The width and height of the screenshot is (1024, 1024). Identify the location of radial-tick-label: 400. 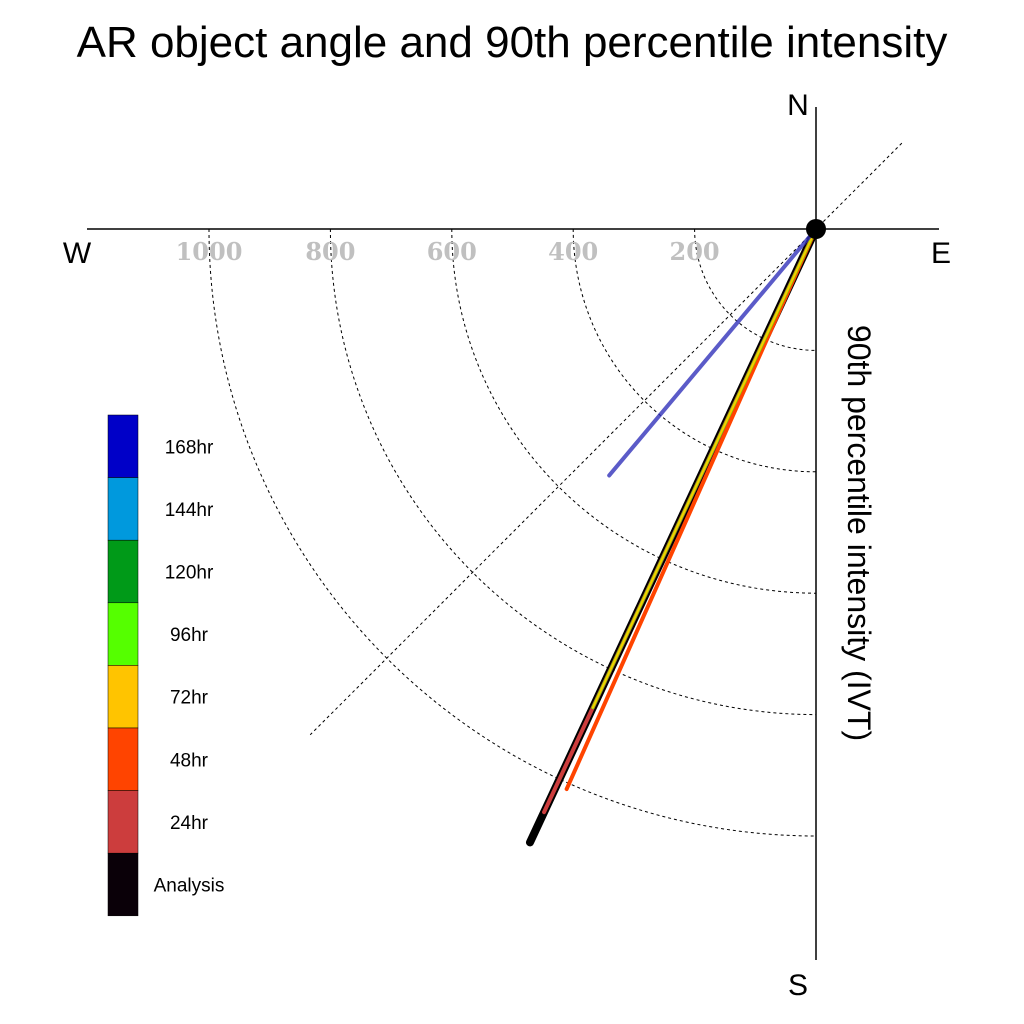
(573, 251).